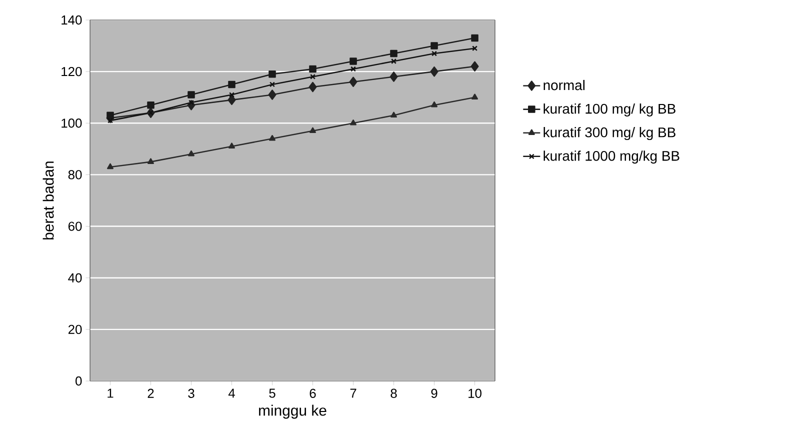  What do you see at coordinates (610, 109) in the screenshot?
I see `legend-label: kuratif 100 mg/ kg BB` at bounding box center [610, 109].